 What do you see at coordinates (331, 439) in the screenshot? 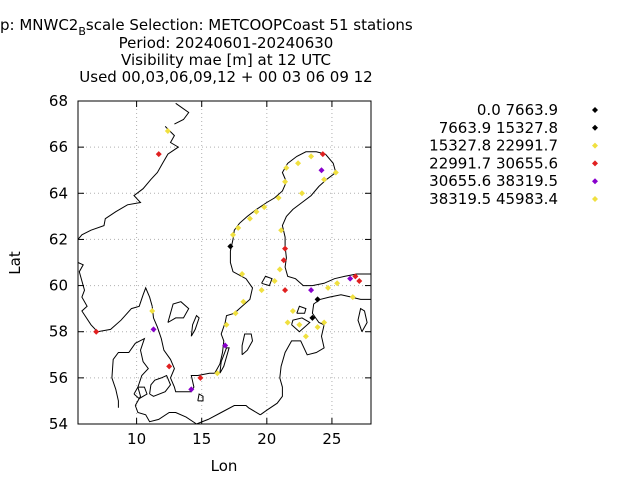
I see `x-tick-label: 25` at bounding box center [331, 439].